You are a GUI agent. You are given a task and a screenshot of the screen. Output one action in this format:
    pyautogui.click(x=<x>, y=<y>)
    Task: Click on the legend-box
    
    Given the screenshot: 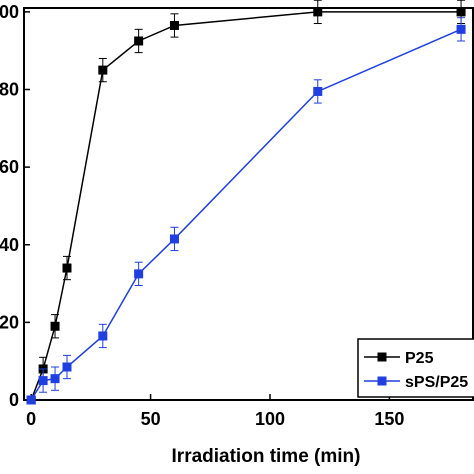 What is the action you would take?
    pyautogui.click(x=415, y=368)
    